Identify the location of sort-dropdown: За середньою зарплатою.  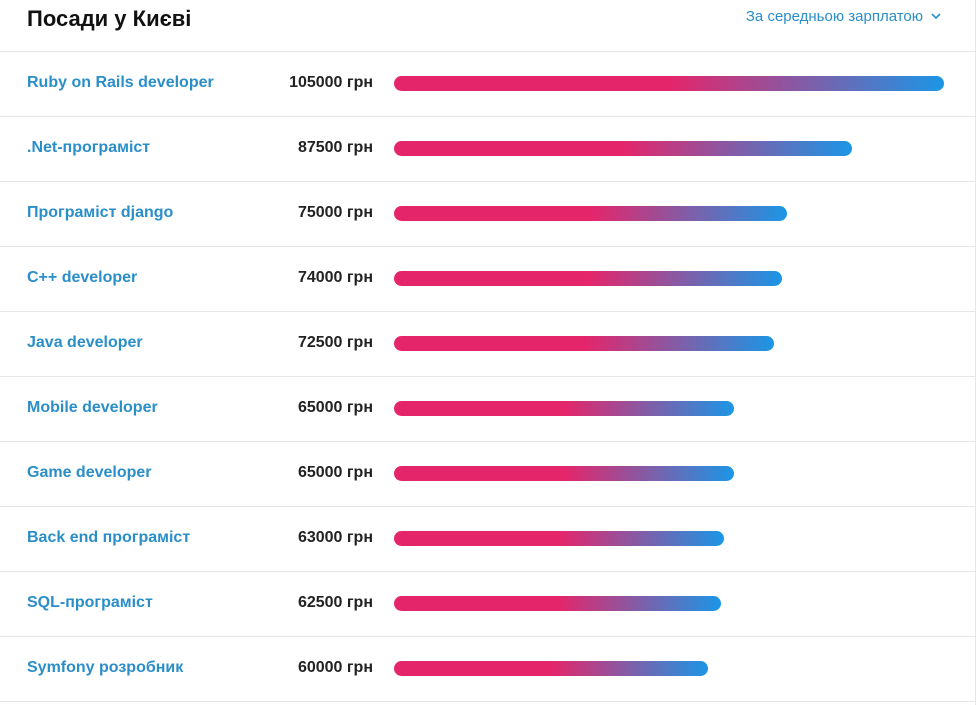
(843, 16).